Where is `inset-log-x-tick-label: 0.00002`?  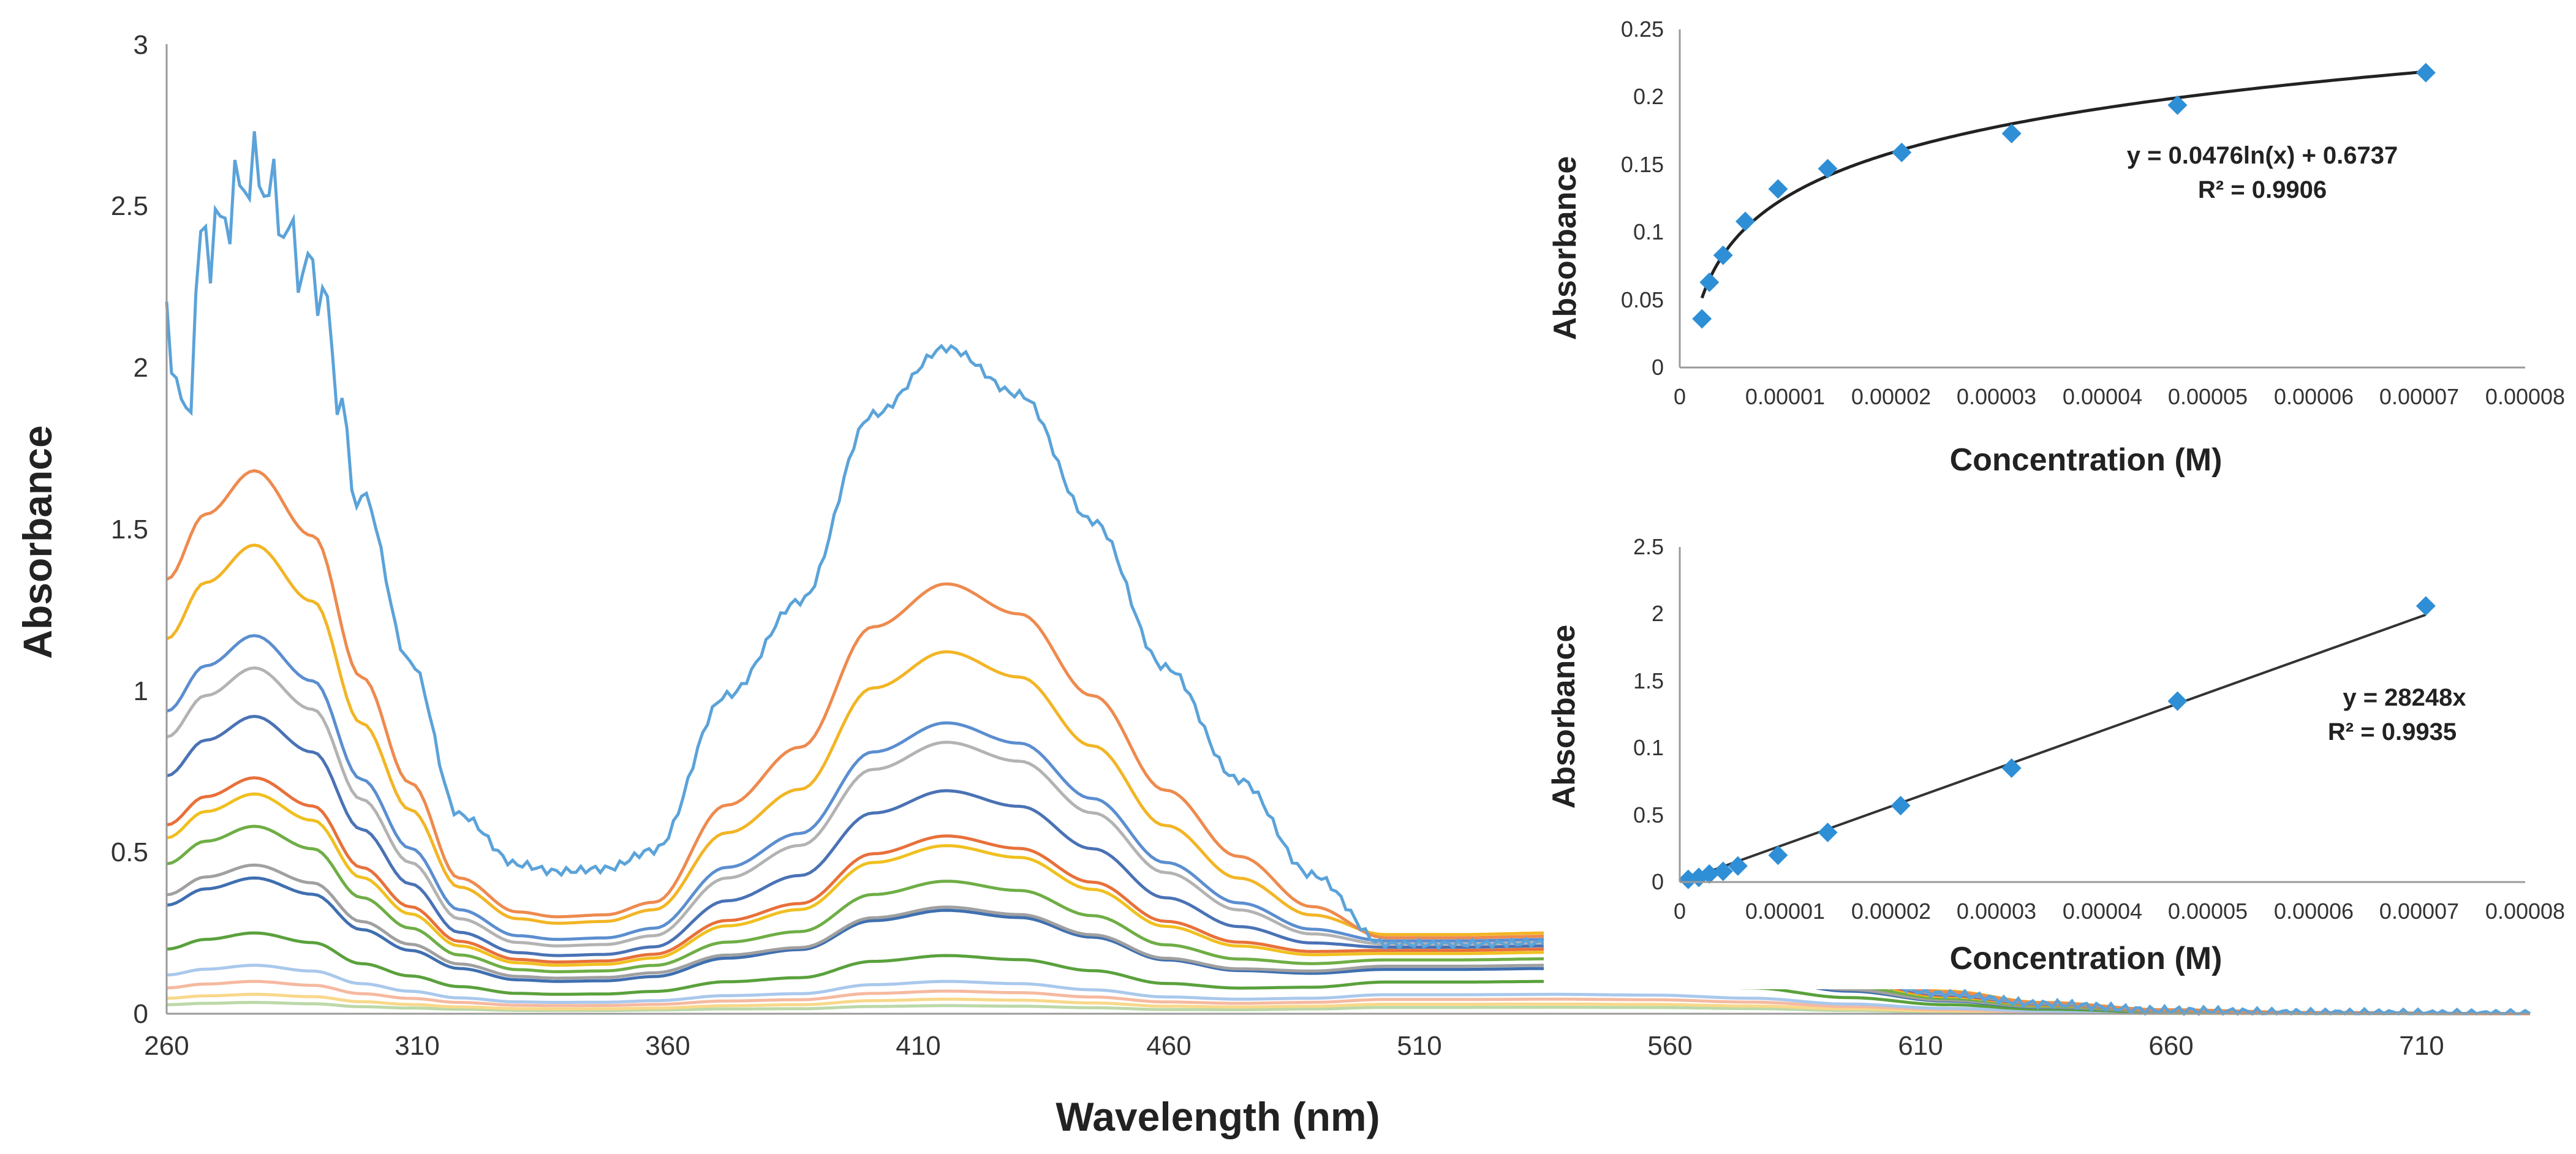 inset-log-x-tick-label: 0.00002 is located at coordinates (1891, 396).